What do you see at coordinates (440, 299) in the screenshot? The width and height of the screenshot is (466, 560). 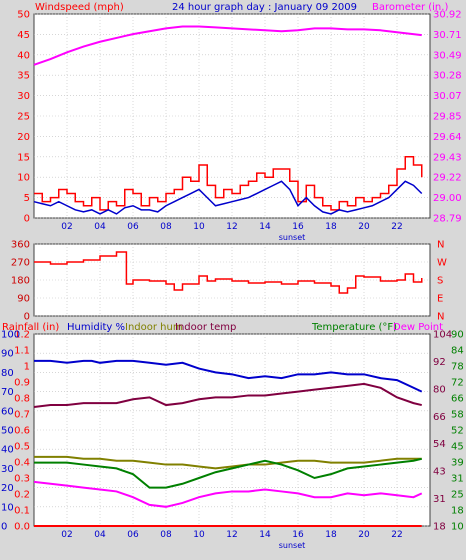 I see `compass-tick-label: E` at bounding box center [440, 299].